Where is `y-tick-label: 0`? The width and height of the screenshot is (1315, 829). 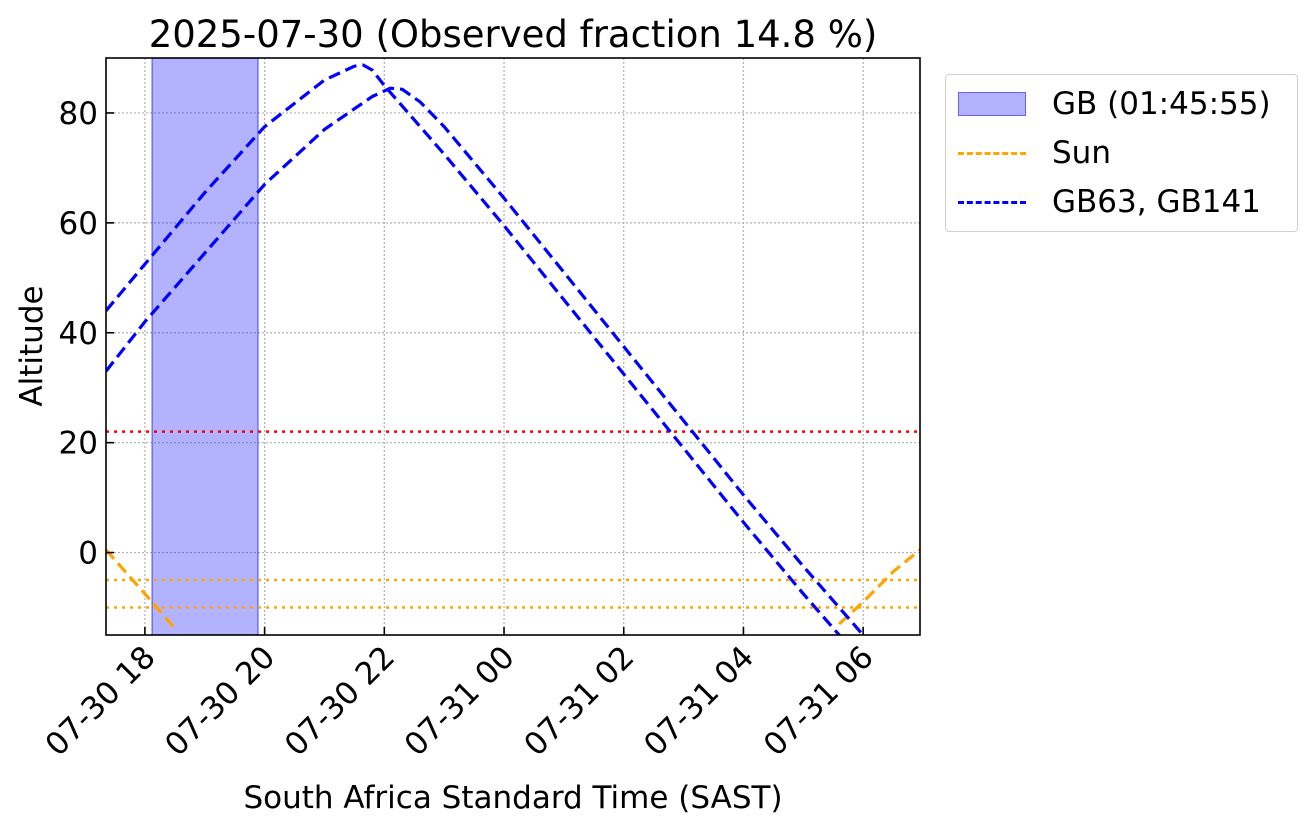 y-tick-label: 0 is located at coordinates (88, 554).